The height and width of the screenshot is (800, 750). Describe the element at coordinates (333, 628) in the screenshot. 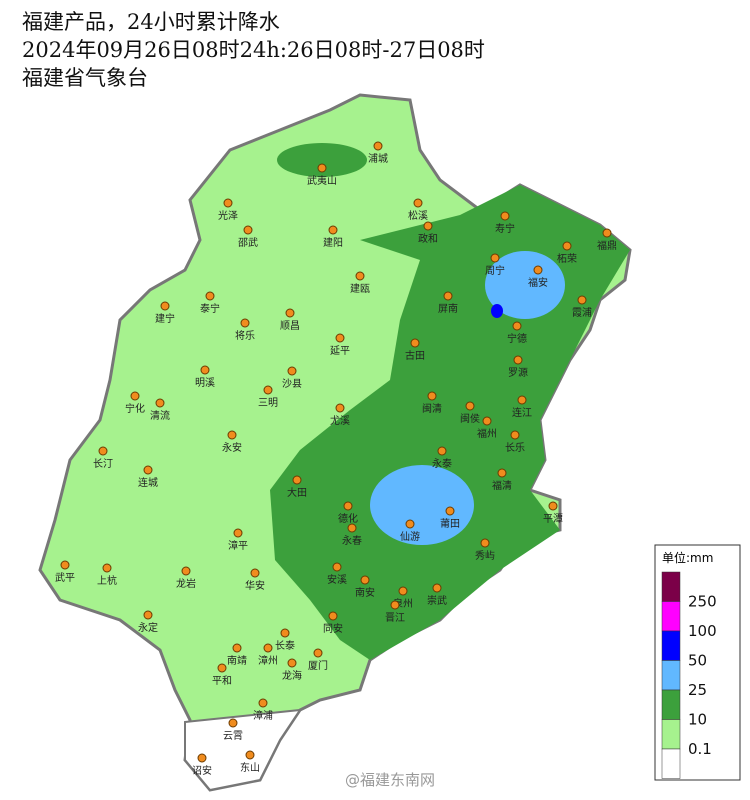

I see `city-label: 同安` at that location.